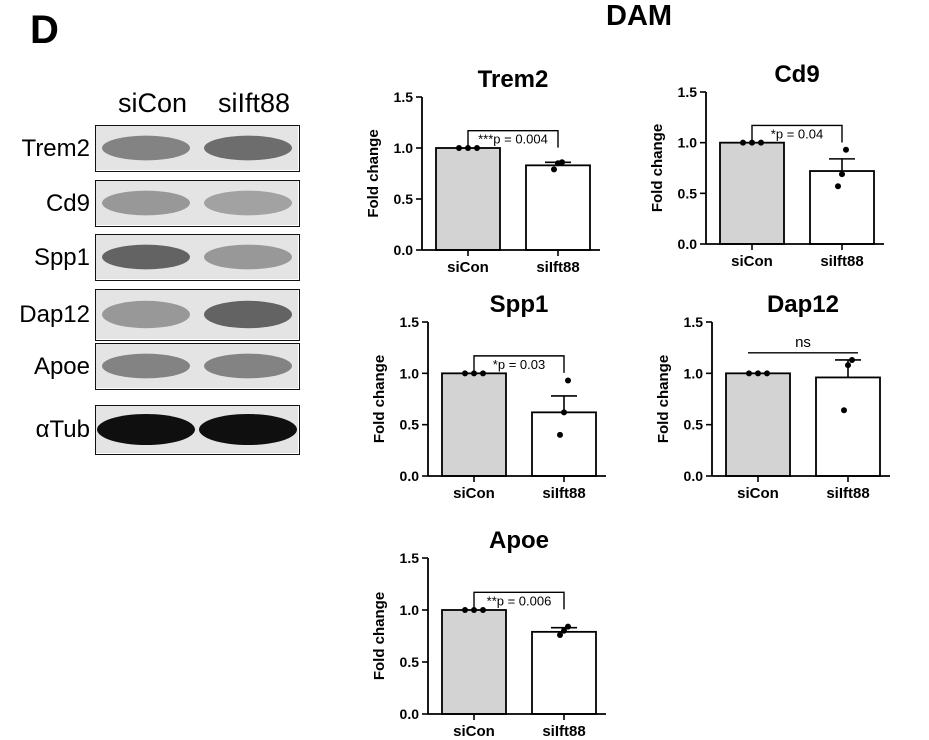  I want to click on blot-row-label: Cd9, so click(67, 203).